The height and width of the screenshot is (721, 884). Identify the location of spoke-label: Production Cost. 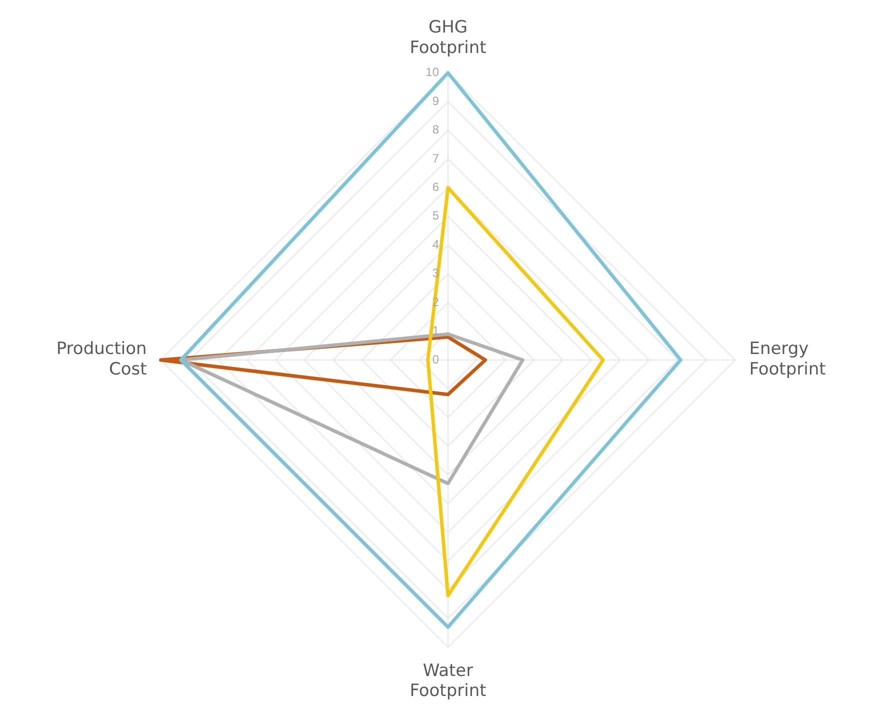
(102, 359).